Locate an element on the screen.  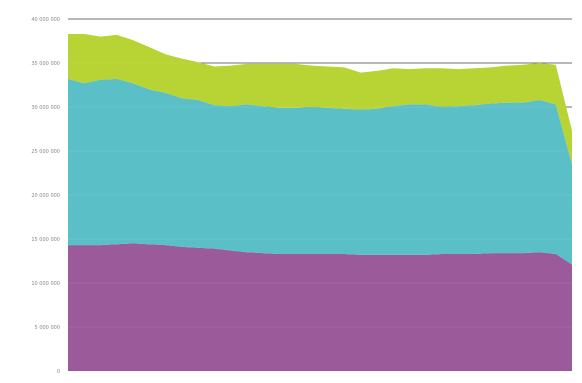
y-tick-label: 40 000 000 is located at coordinates (45, 20).